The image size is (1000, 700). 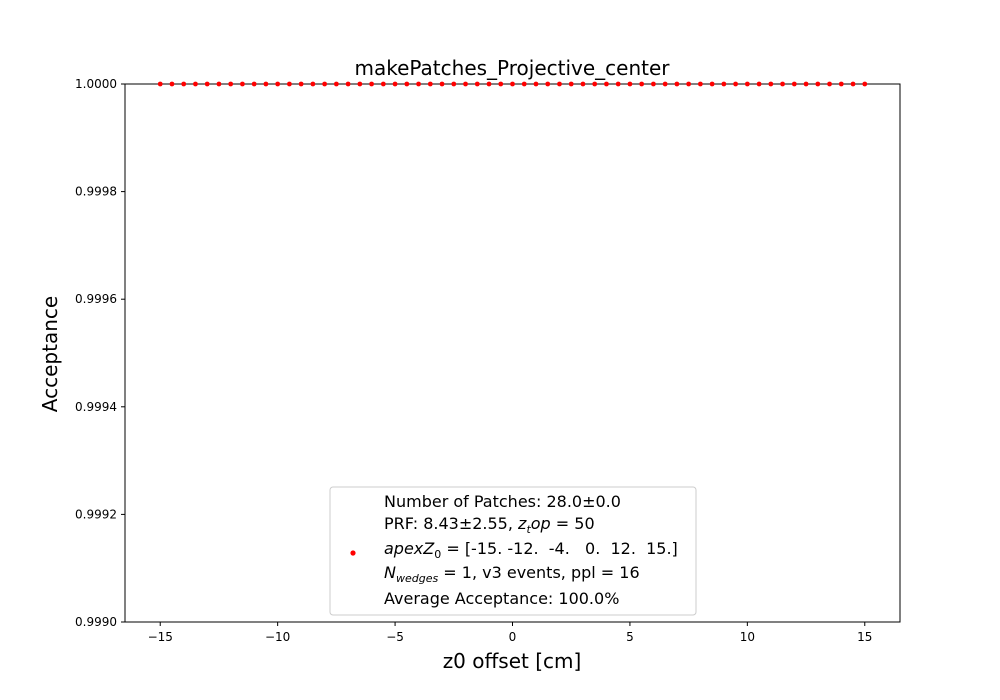 What do you see at coordinates (528, 529) in the screenshot?
I see `legend-text-segment: t` at bounding box center [528, 529].